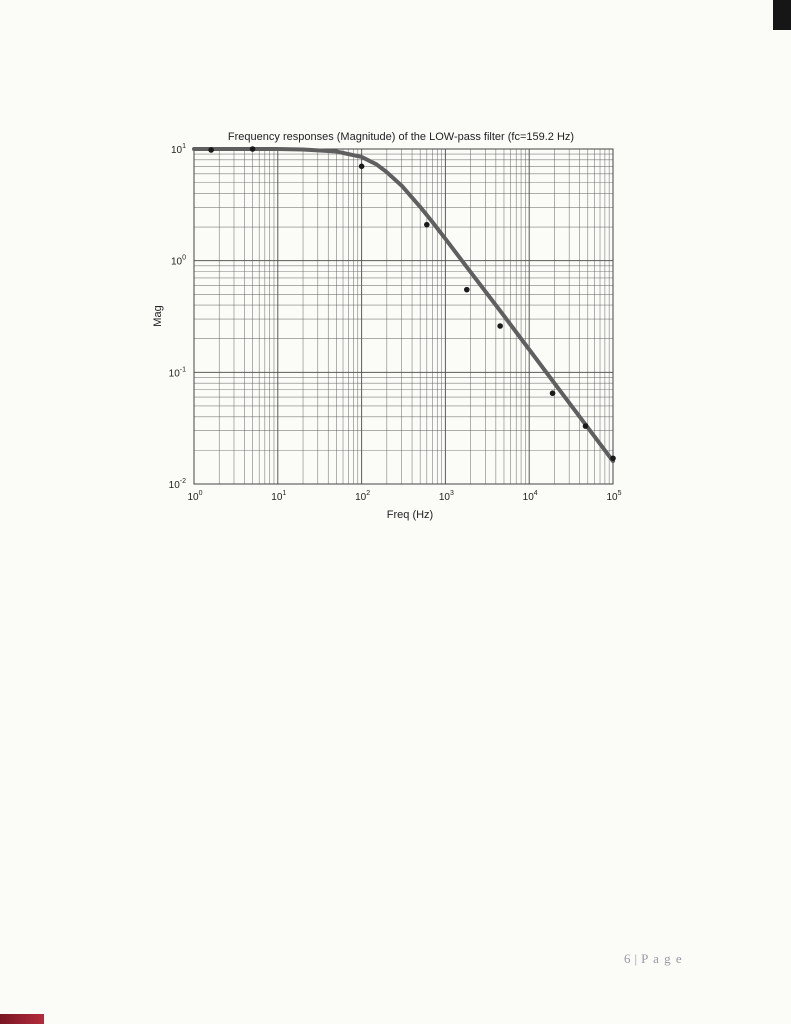  What do you see at coordinates (194, 496) in the screenshot?
I see `x-tick-label: 10⁰` at bounding box center [194, 496].